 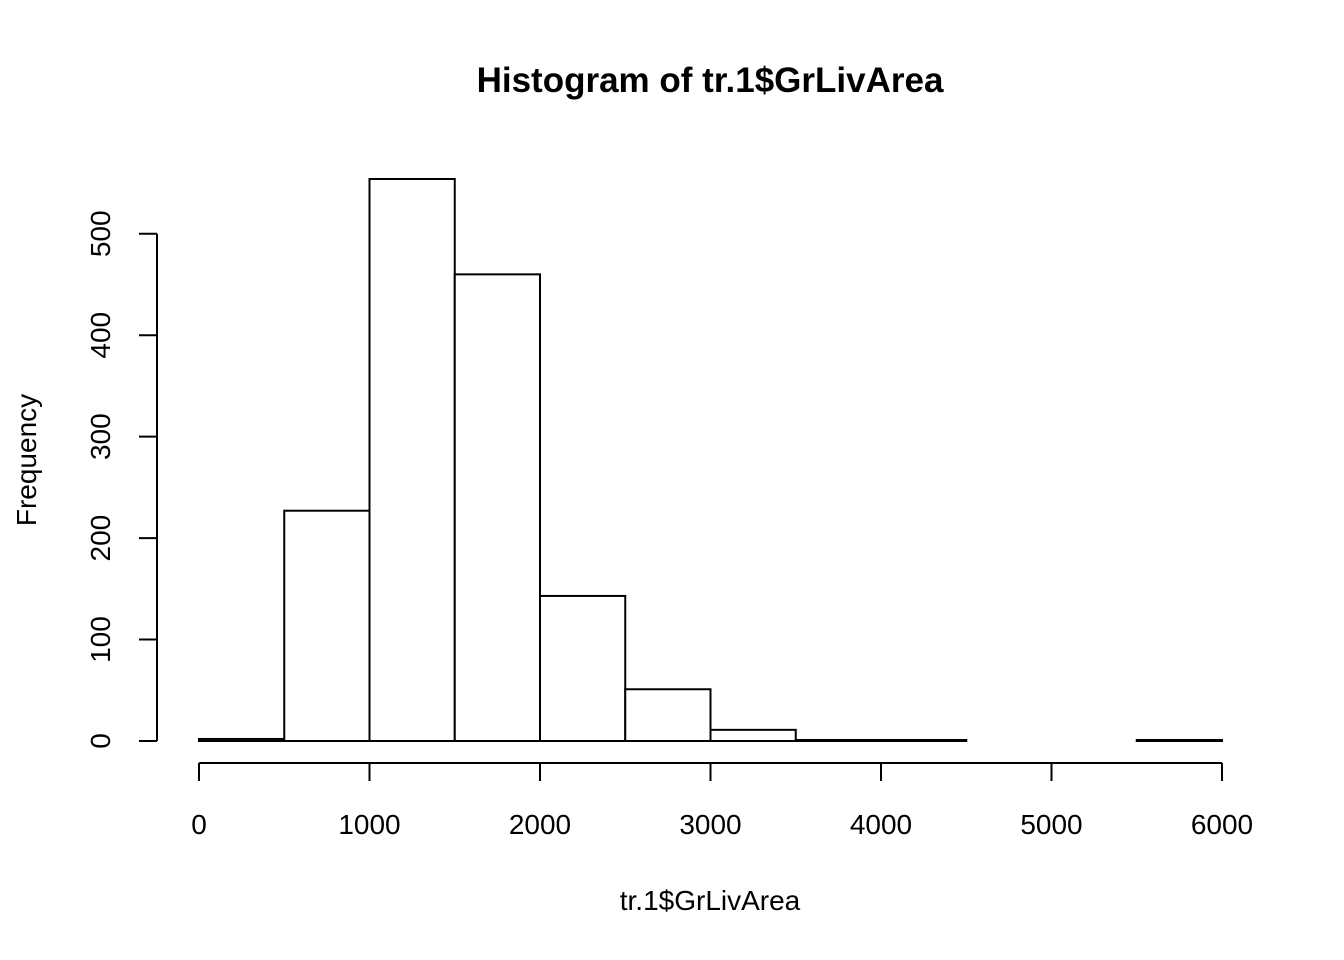 I want to click on y-tick-label: 500, so click(x=100, y=233).